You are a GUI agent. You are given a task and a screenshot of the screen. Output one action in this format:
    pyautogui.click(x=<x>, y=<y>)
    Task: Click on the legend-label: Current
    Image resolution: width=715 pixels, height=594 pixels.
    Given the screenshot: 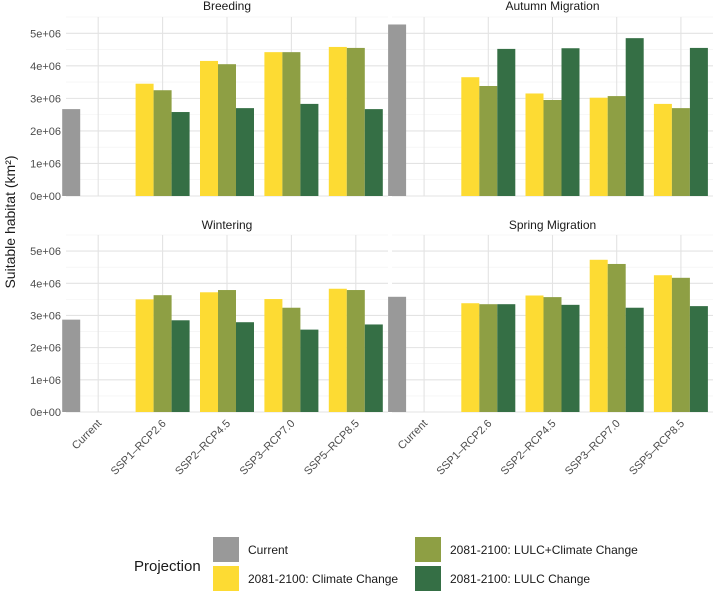 What is the action you would take?
    pyautogui.click(x=268, y=550)
    